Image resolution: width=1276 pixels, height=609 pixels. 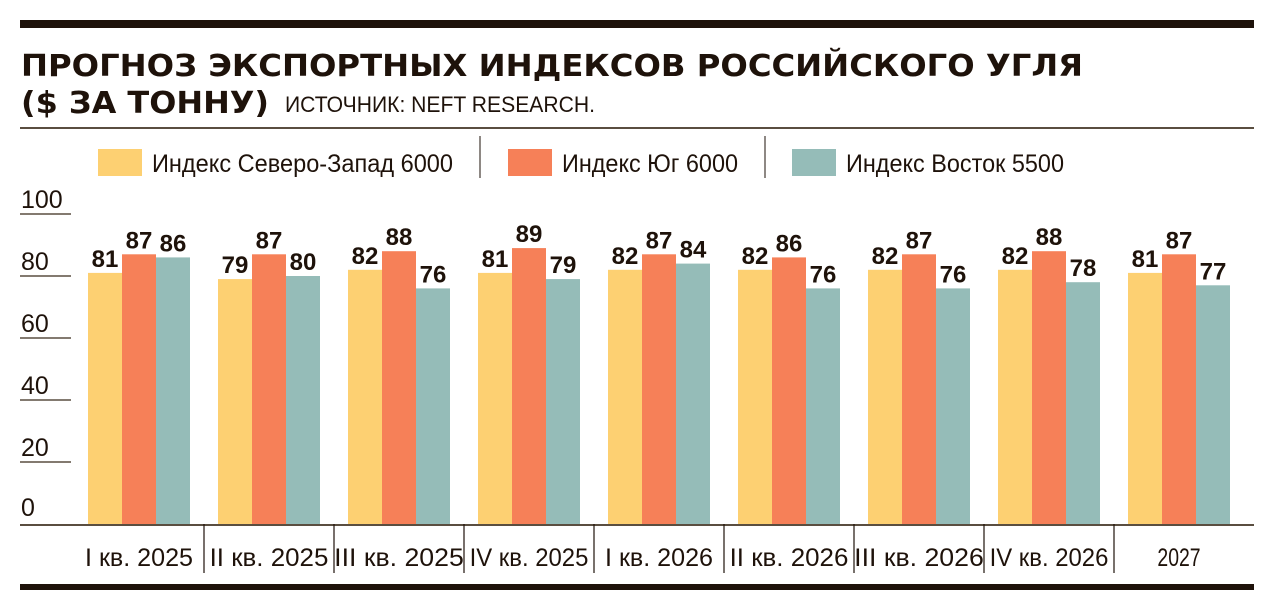 I want to click on x-category-label: 2027, so click(x=1178, y=558).